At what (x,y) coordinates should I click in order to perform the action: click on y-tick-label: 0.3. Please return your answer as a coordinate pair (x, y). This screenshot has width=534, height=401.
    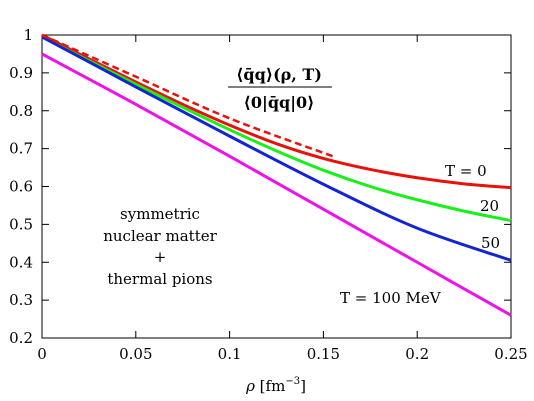
    Looking at the image, I should click on (21, 300).